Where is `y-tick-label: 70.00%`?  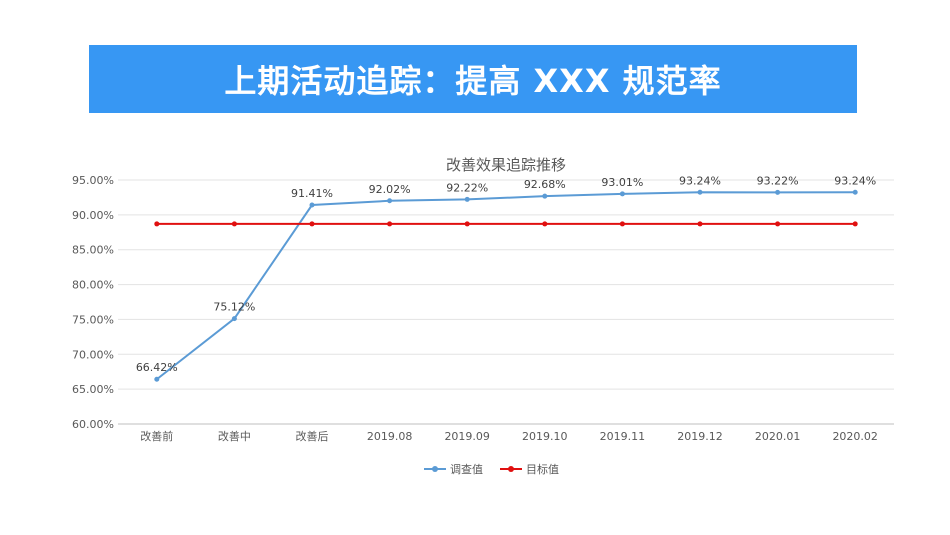 y-tick-label: 70.00% is located at coordinates (93, 354).